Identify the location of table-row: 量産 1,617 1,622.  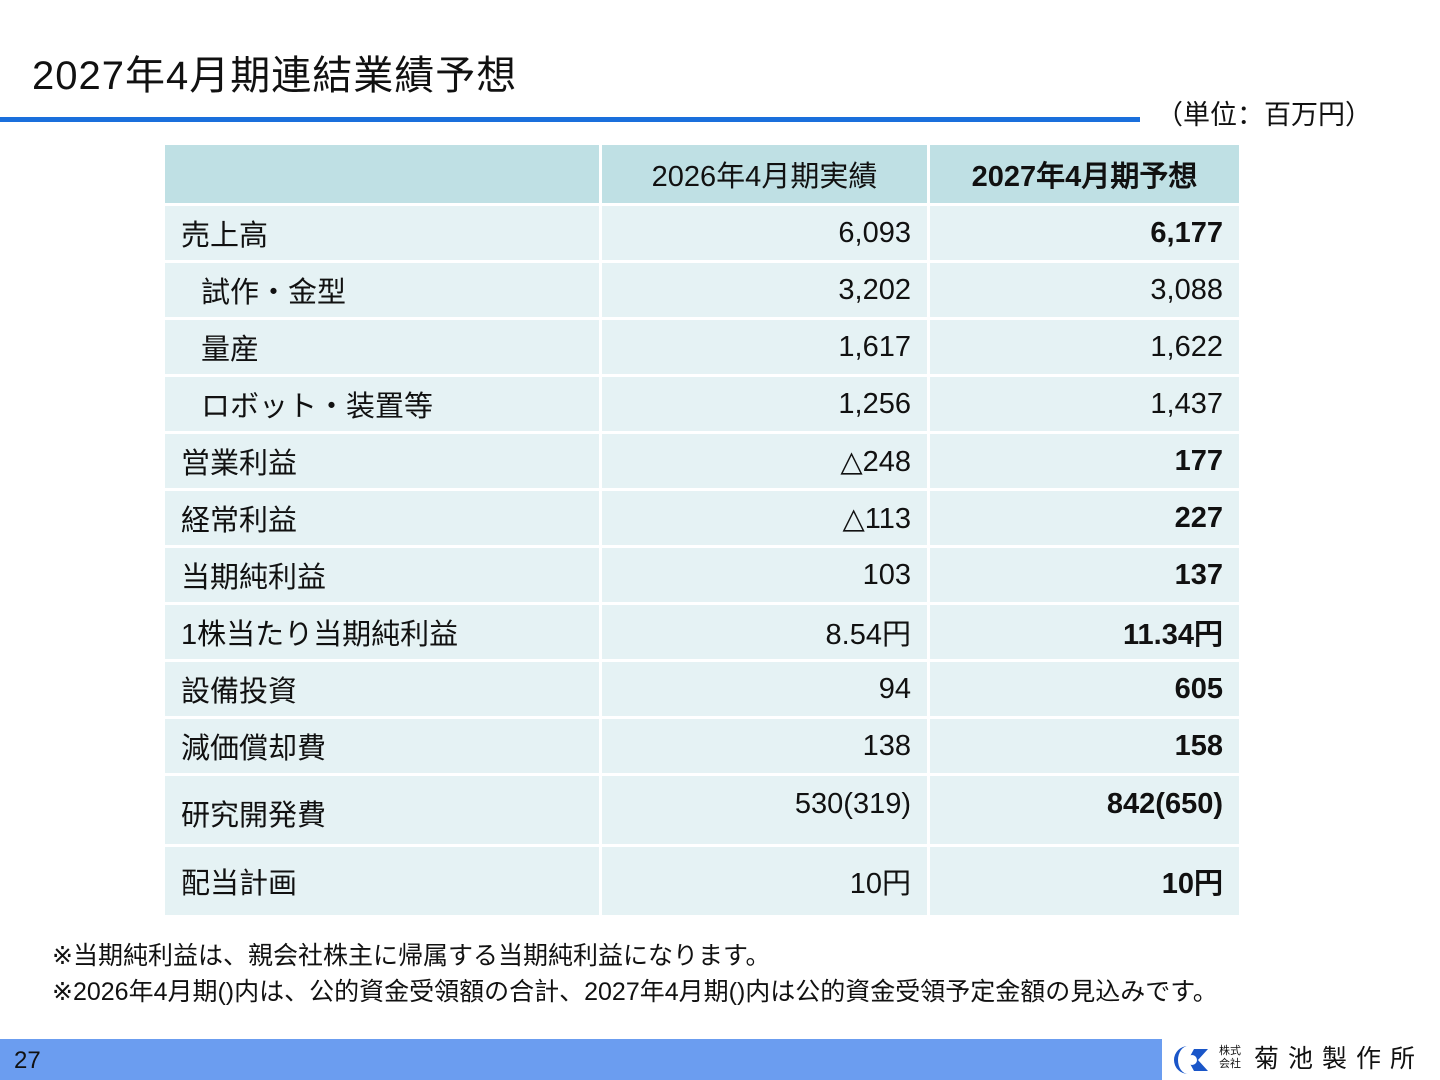
(702, 345).